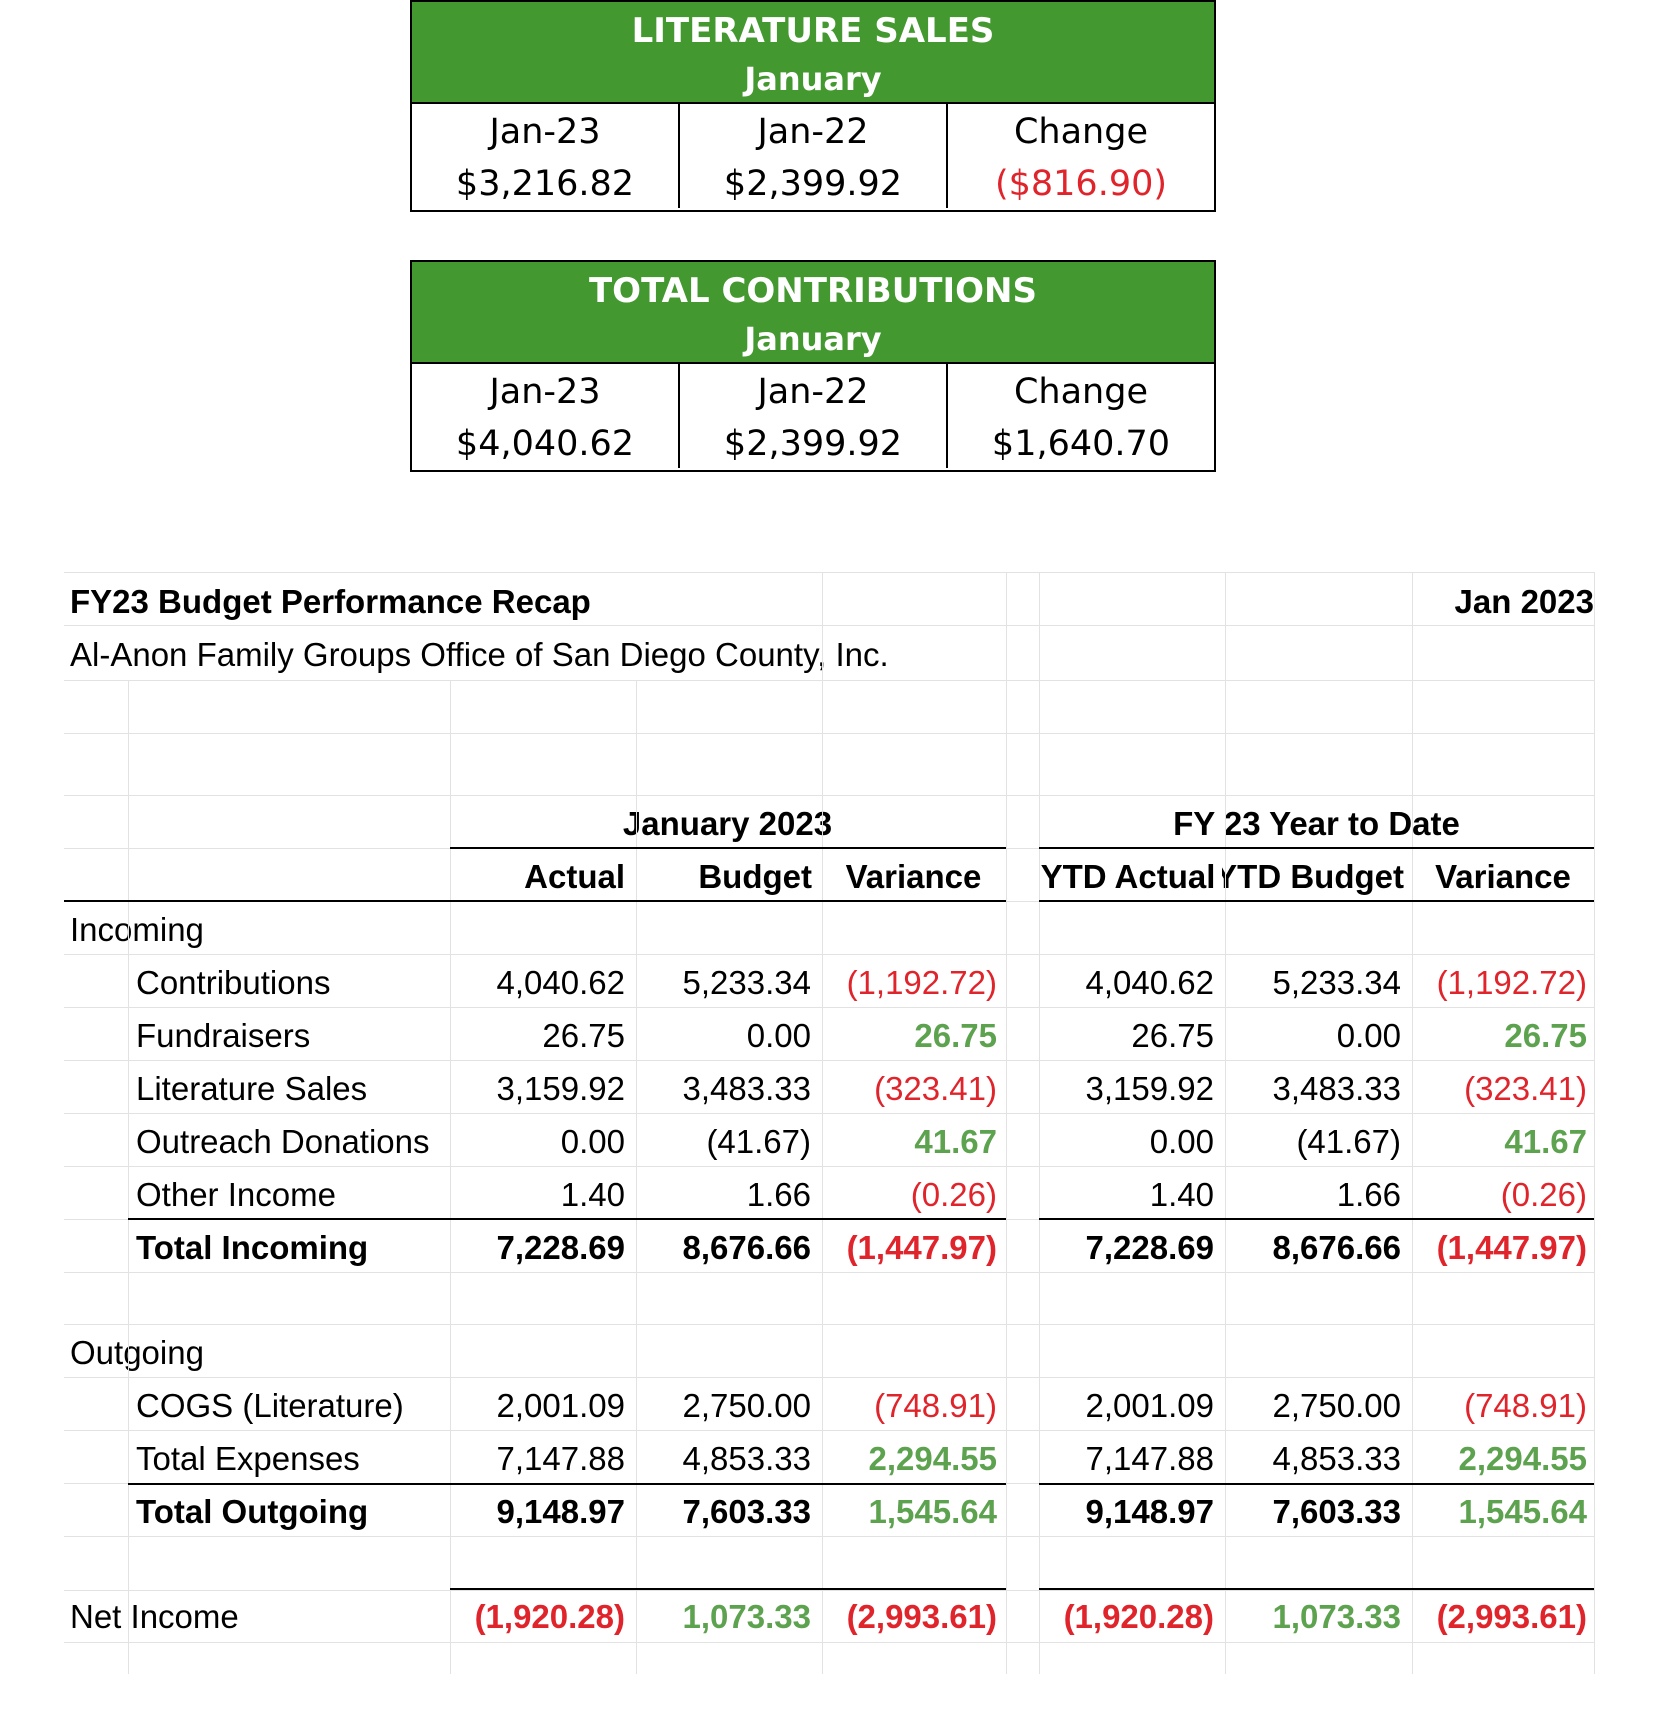 The image size is (1670, 1730). Describe the element at coordinates (545, 444) in the screenshot. I see `col-value: $4,040.62` at that location.